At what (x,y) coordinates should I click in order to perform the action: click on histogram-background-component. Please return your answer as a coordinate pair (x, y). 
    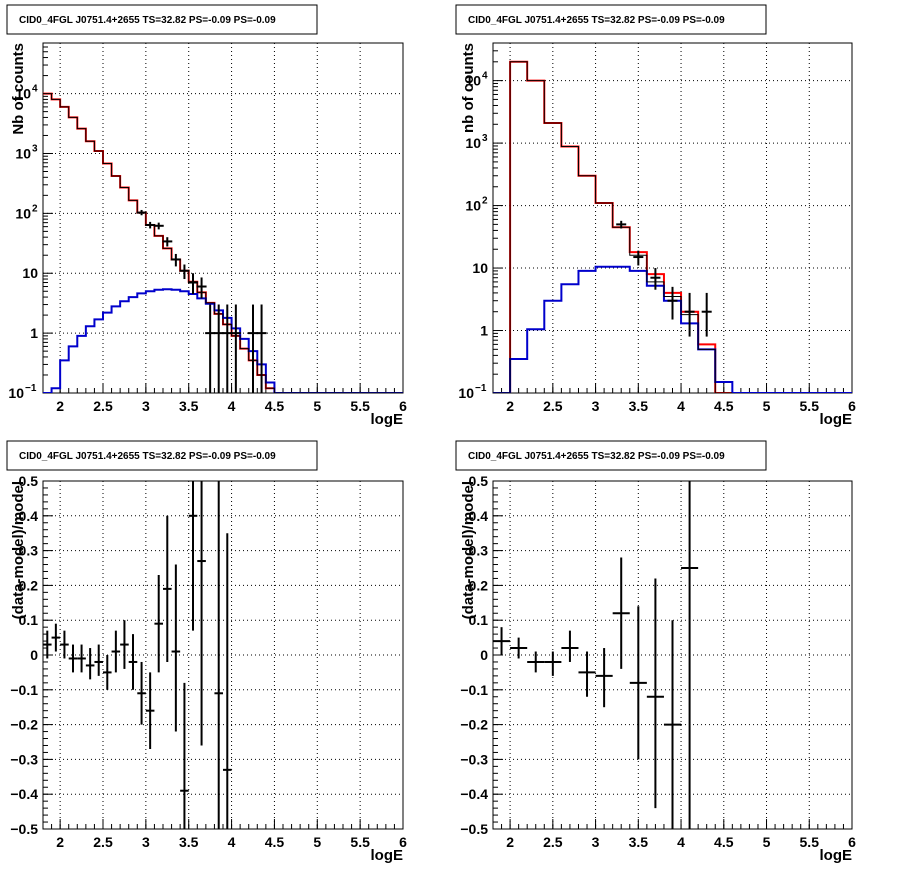
    Looking at the image, I should click on (223, 340).